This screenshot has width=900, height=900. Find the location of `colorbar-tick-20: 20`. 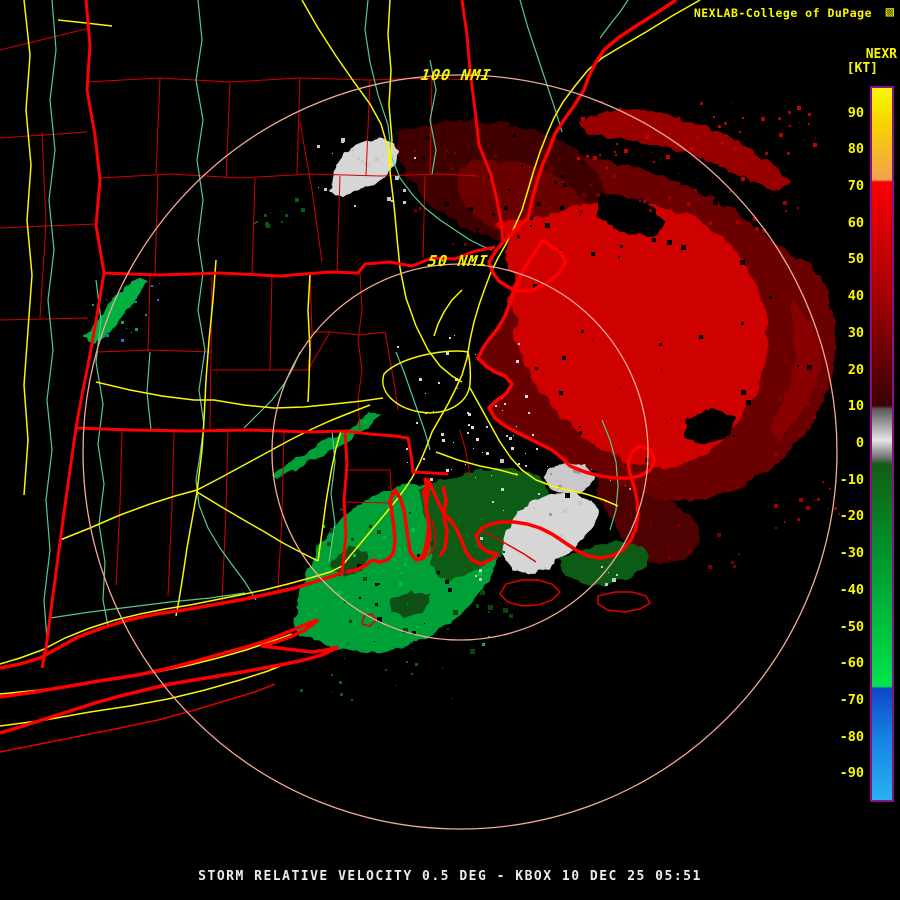

colorbar-tick-20: 20 is located at coordinates (855, 369).